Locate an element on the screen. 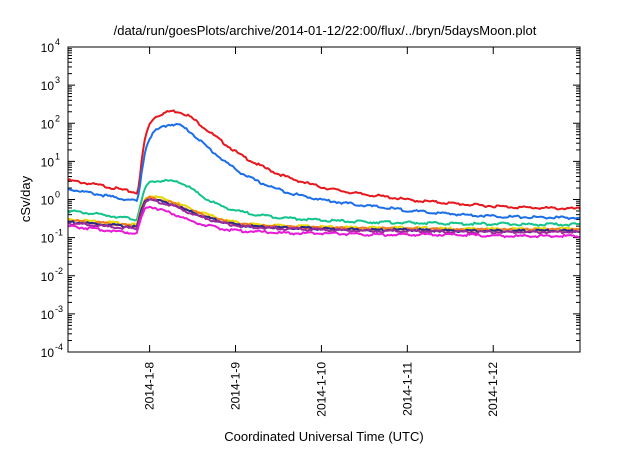 Image resolution: width=640 pixels, height=453 pixels. y-tick-exponent: 4 is located at coordinates (57, 42).